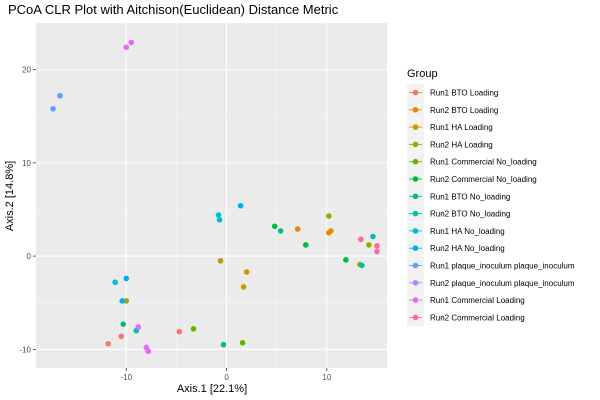 This screenshot has height=400, width=600. Describe the element at coordinates (10, 196) in the screenshot. I see `y-axis-title: Axis.2 [14.8%]` at that location.